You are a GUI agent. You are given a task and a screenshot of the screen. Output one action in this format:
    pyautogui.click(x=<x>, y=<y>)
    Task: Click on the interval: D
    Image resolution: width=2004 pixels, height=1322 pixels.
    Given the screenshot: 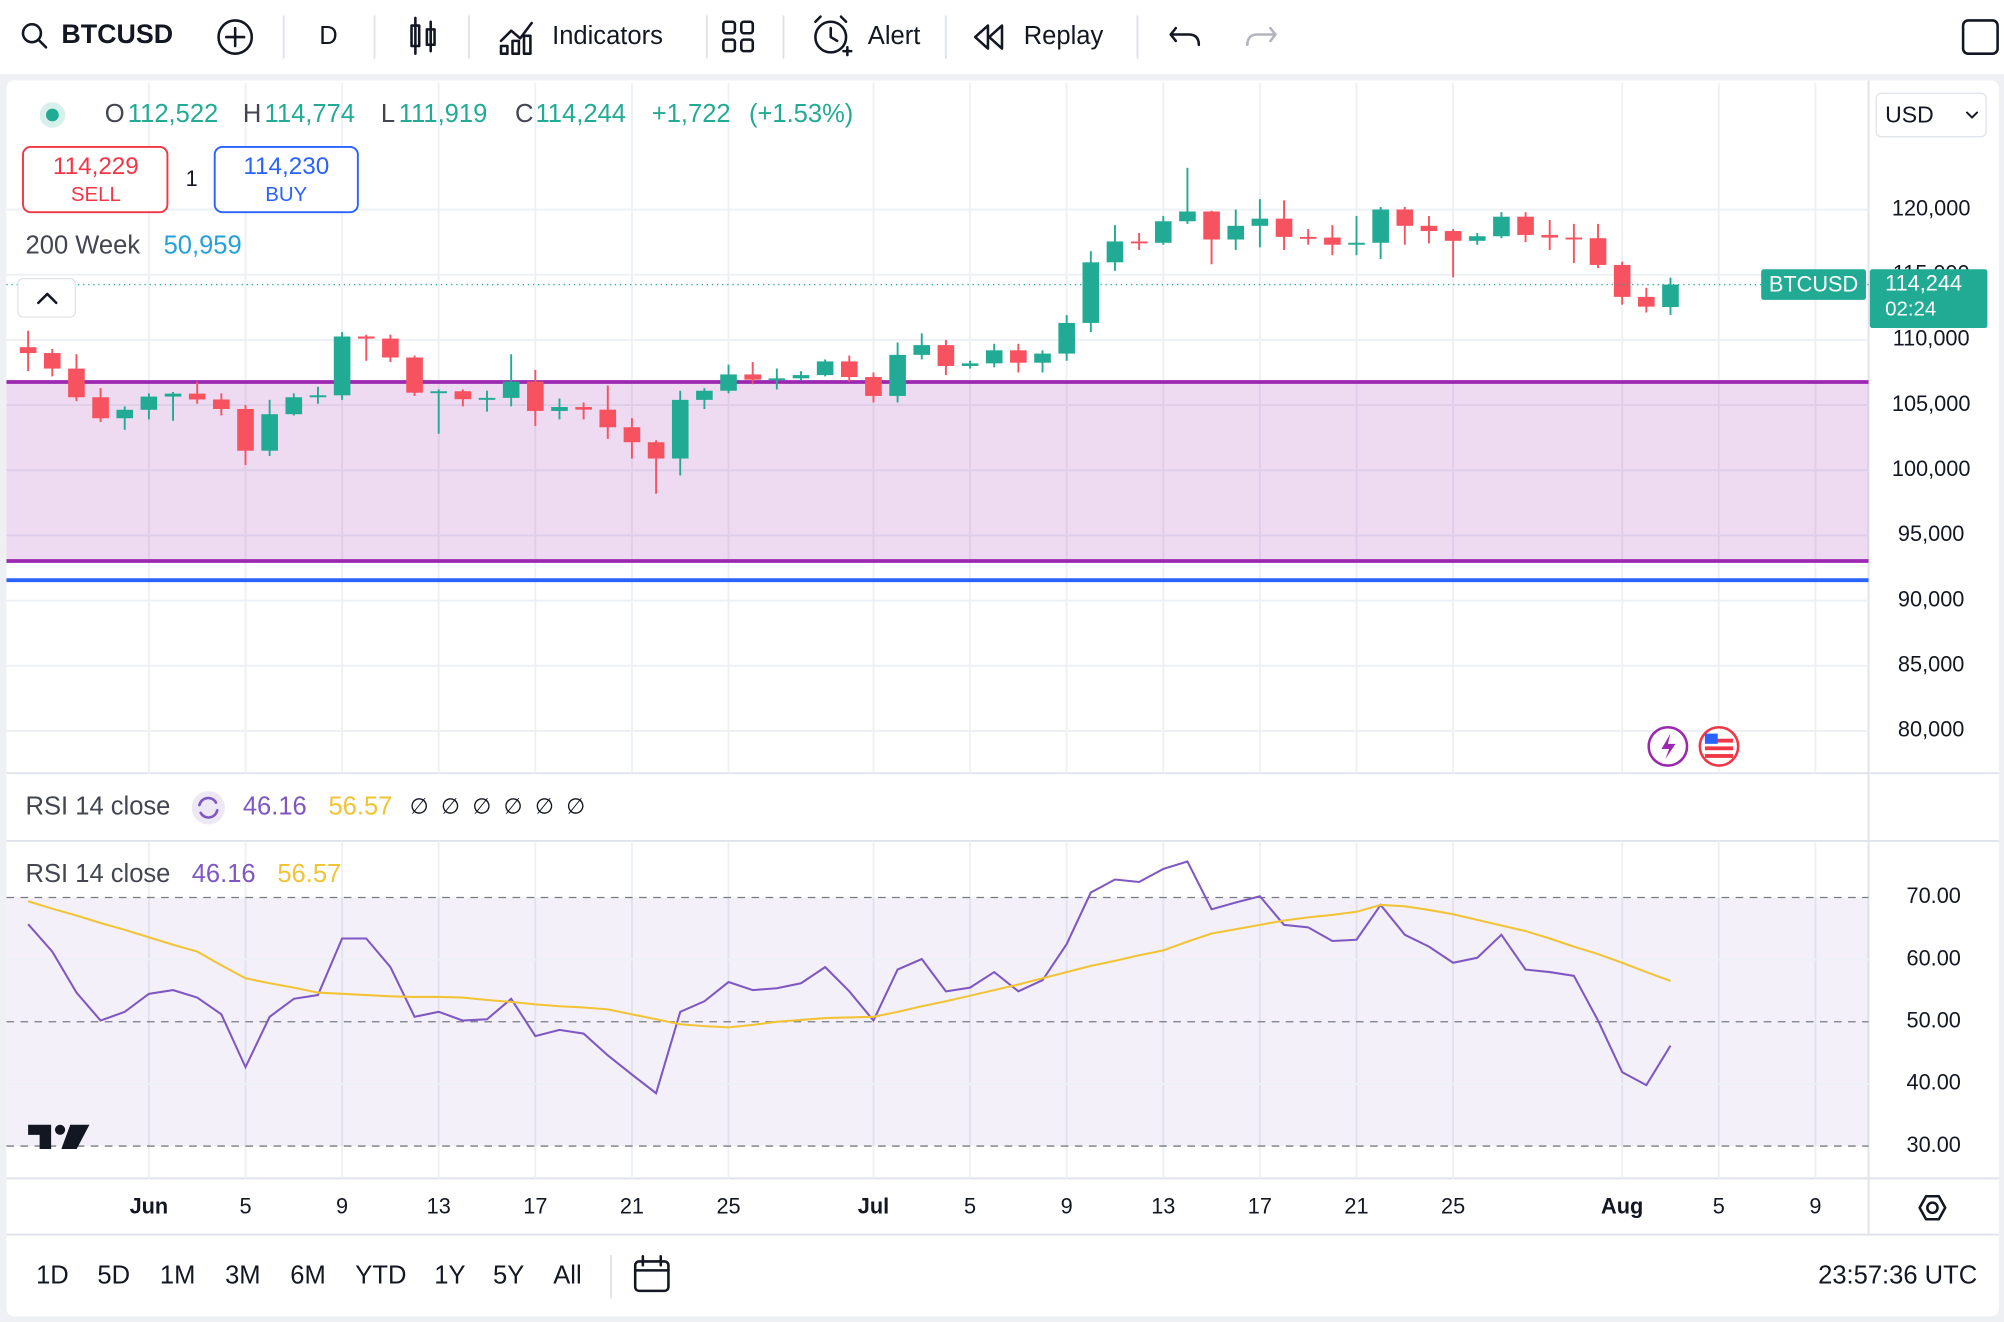 What is the action you would take?
    pyautogui.click(x=328, y=36)
    